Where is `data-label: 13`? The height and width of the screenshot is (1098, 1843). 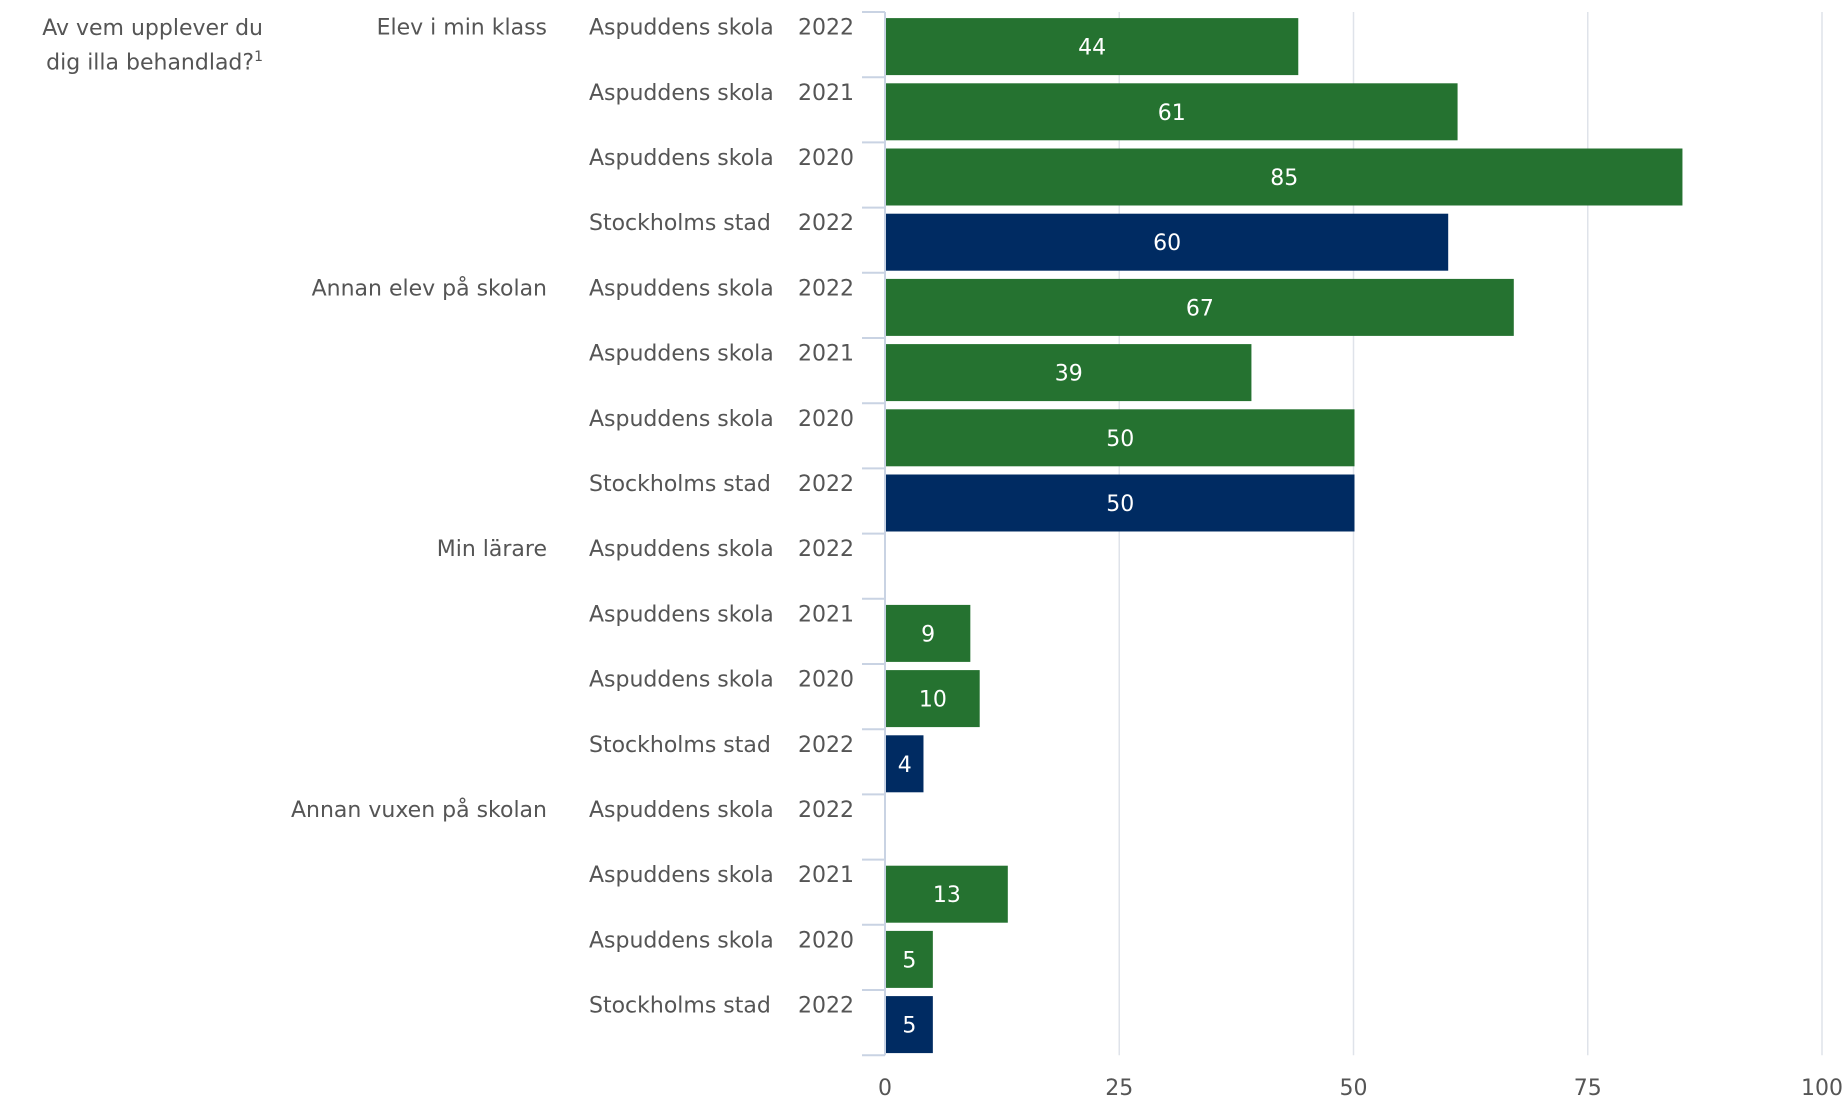 data-label: 13 is located at coordinates (947, 895).